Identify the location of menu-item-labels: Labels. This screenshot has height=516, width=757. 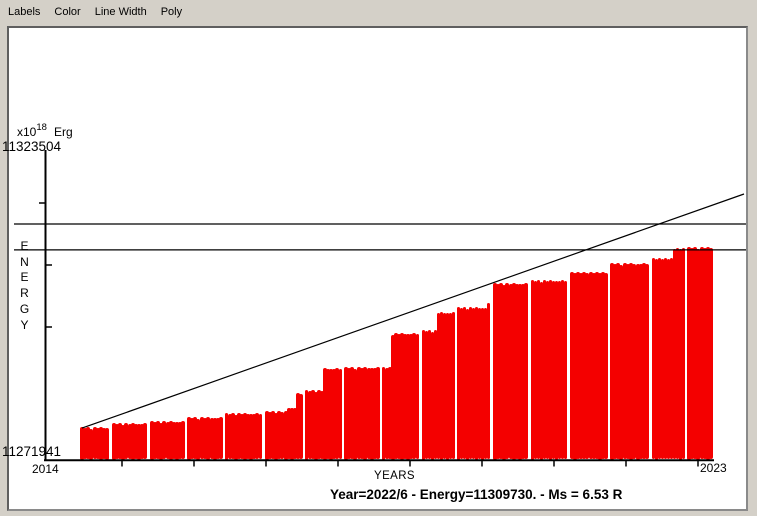
(24, 12).